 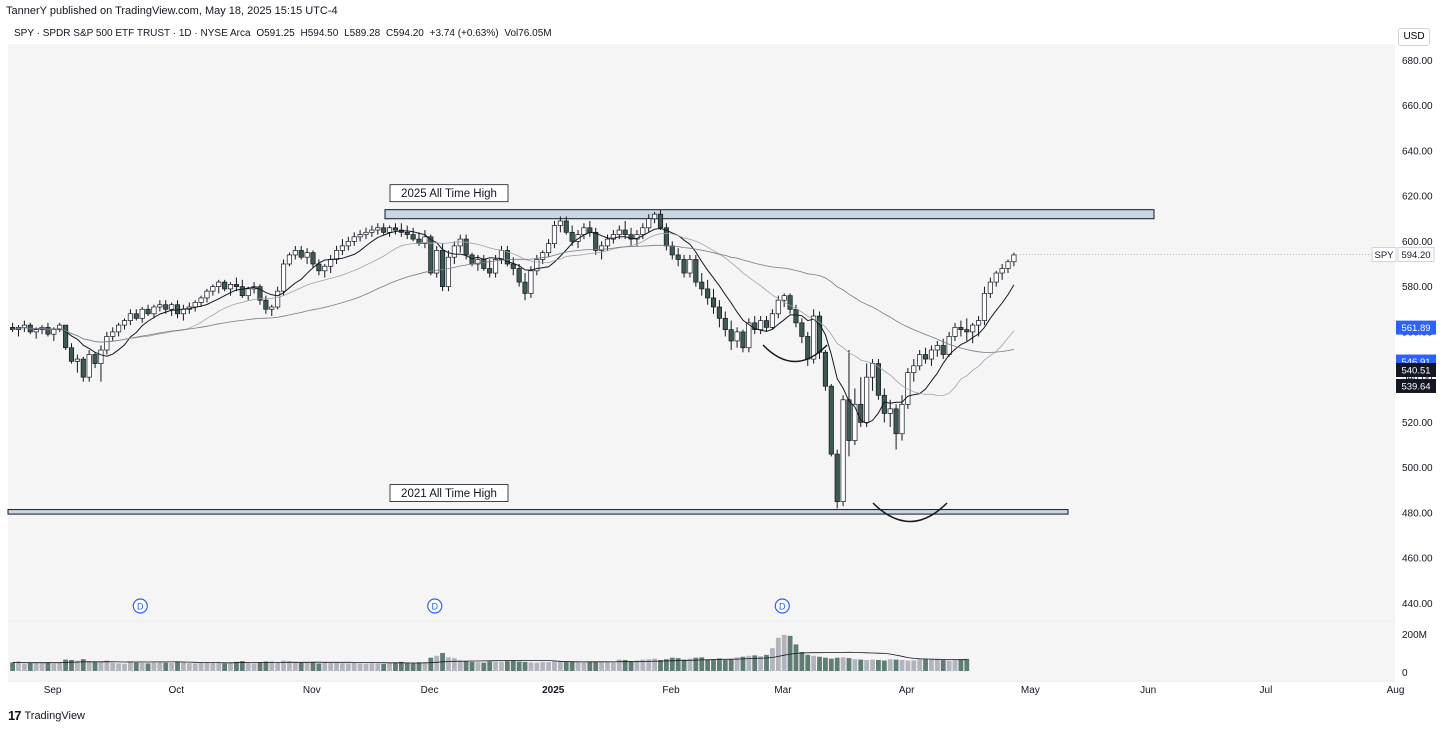 I want to click on x-axis-tick: Apr, so click(x=907, y=690).